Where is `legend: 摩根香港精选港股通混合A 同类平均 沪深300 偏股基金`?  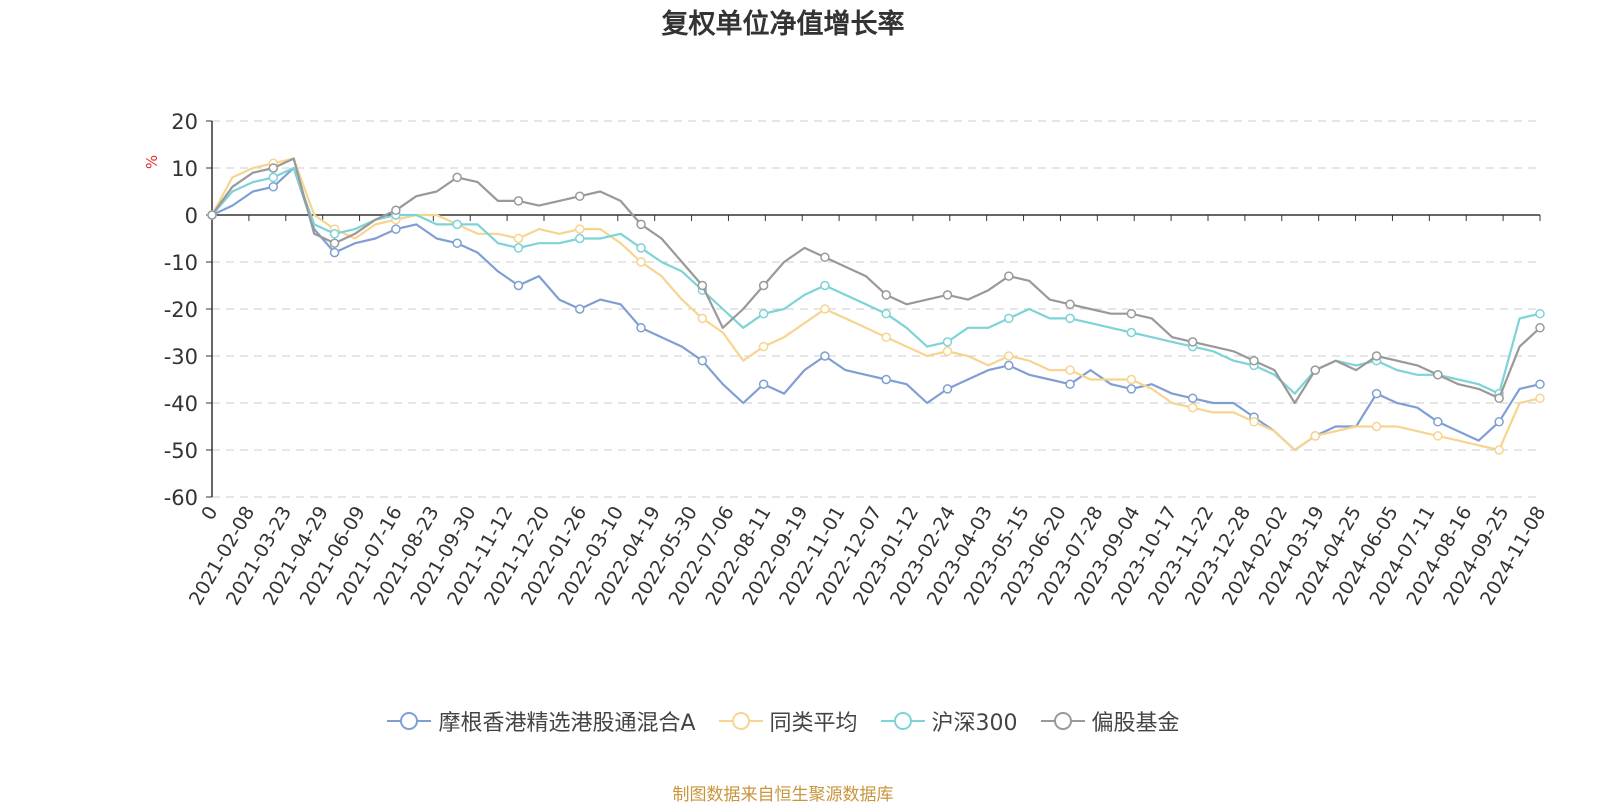 legend: 摩根香港精选港股通混合A 同类平均 沪深300 偏股基金 is located at coordinates (783, 721).